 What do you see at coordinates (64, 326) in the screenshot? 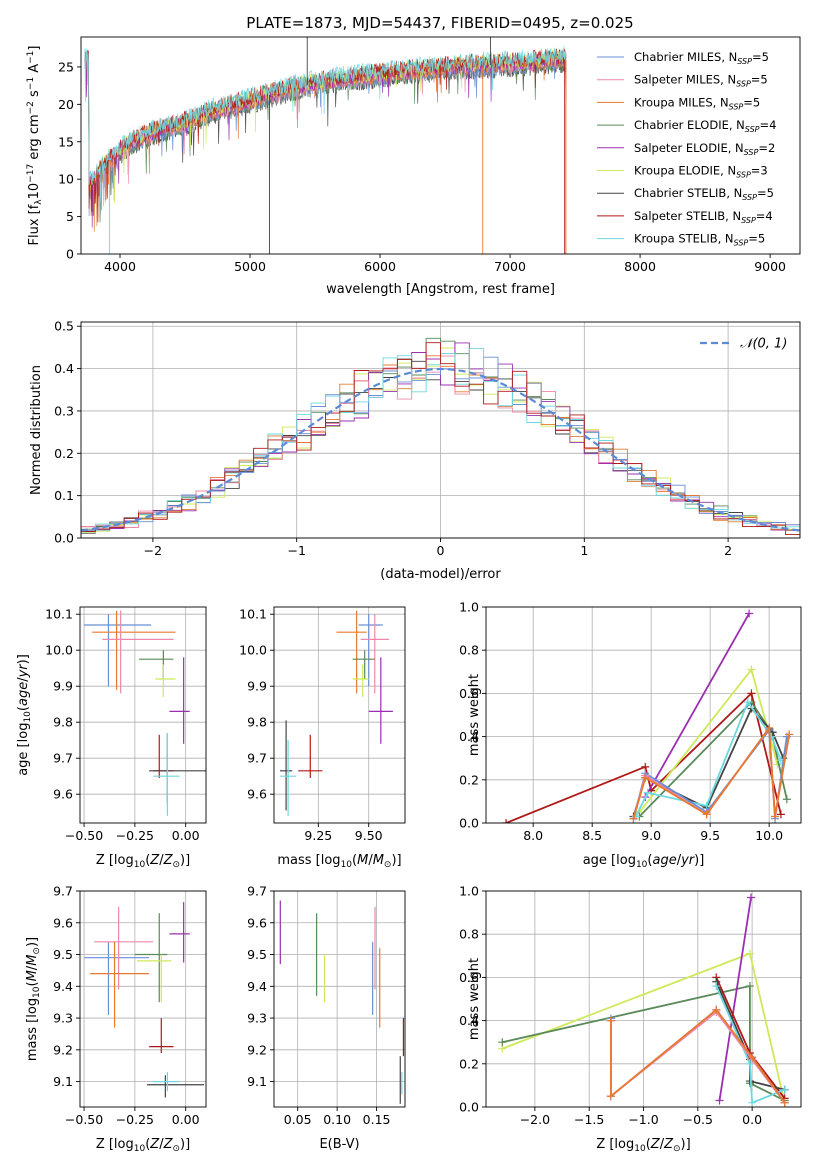
I see `residuals-ytick-label: 0.5` at bounding box center [64, 326].